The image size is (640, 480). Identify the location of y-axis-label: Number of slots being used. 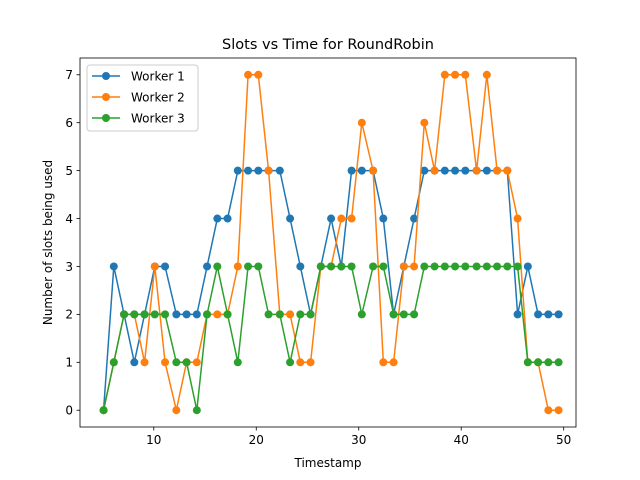
(48, 242).